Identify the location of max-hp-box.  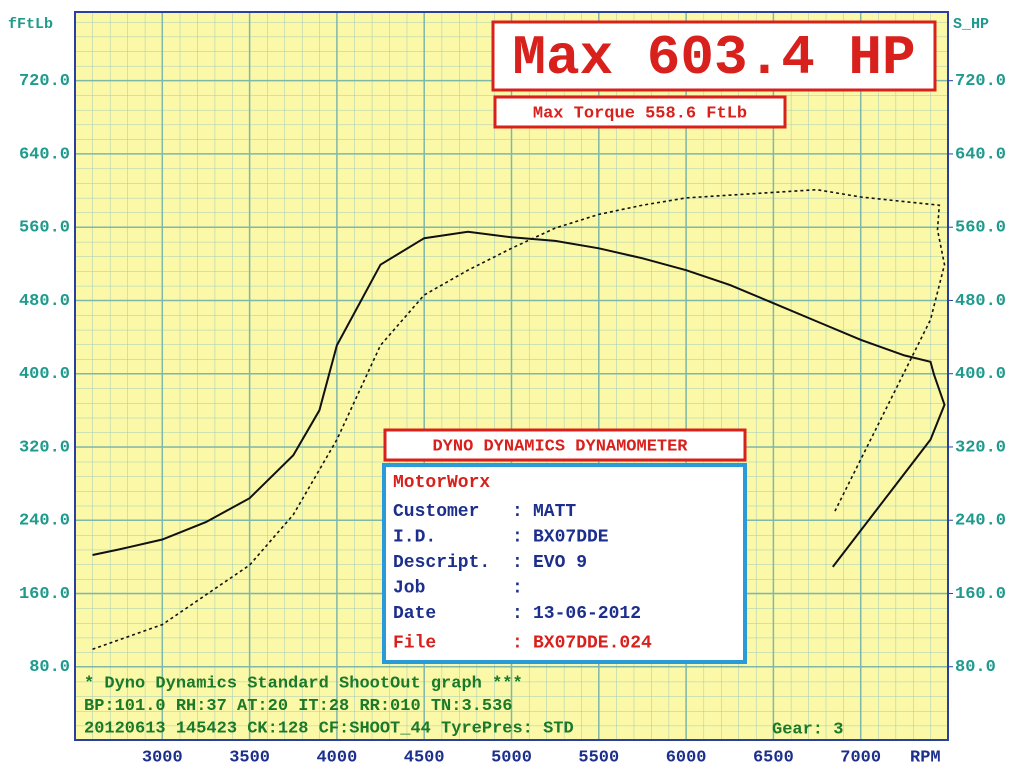
(714, 56).